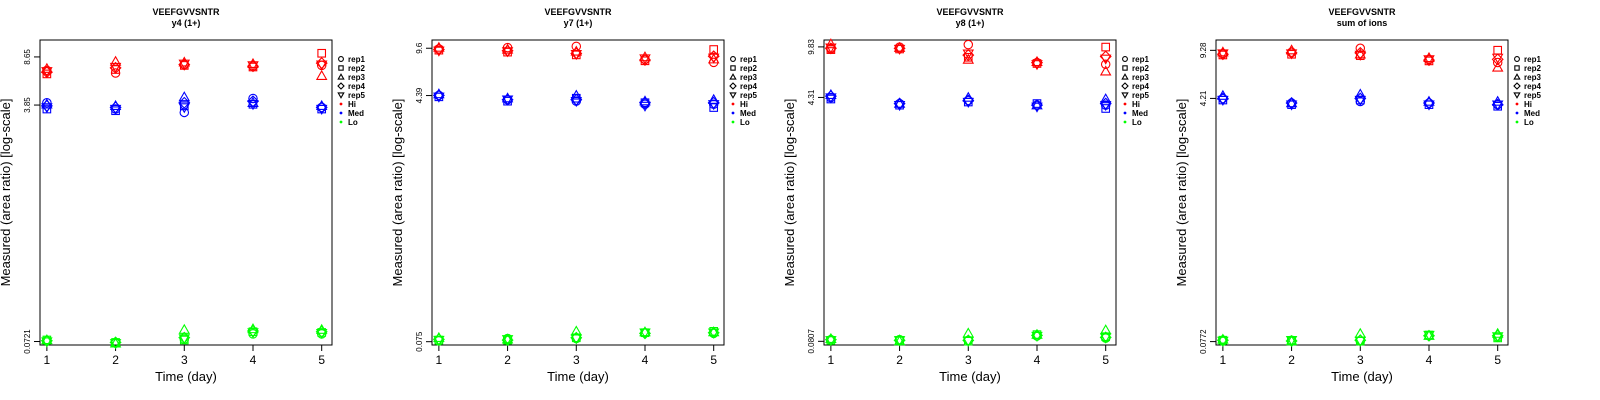  I want to click on plot-frame, so click(970, 192).